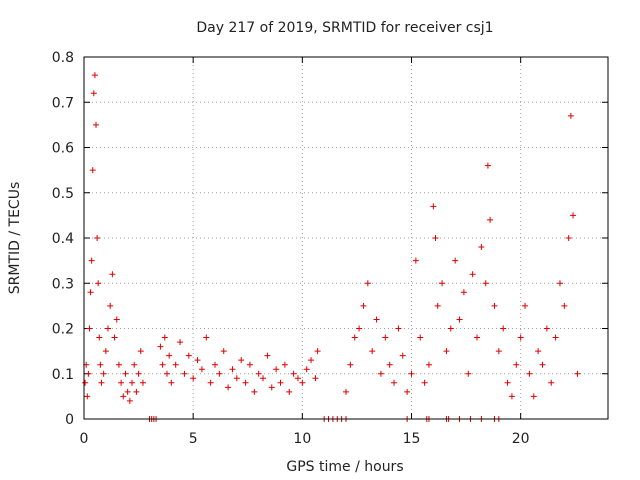  I want to click on y-tick-label: 0.8, so click(63, 58).